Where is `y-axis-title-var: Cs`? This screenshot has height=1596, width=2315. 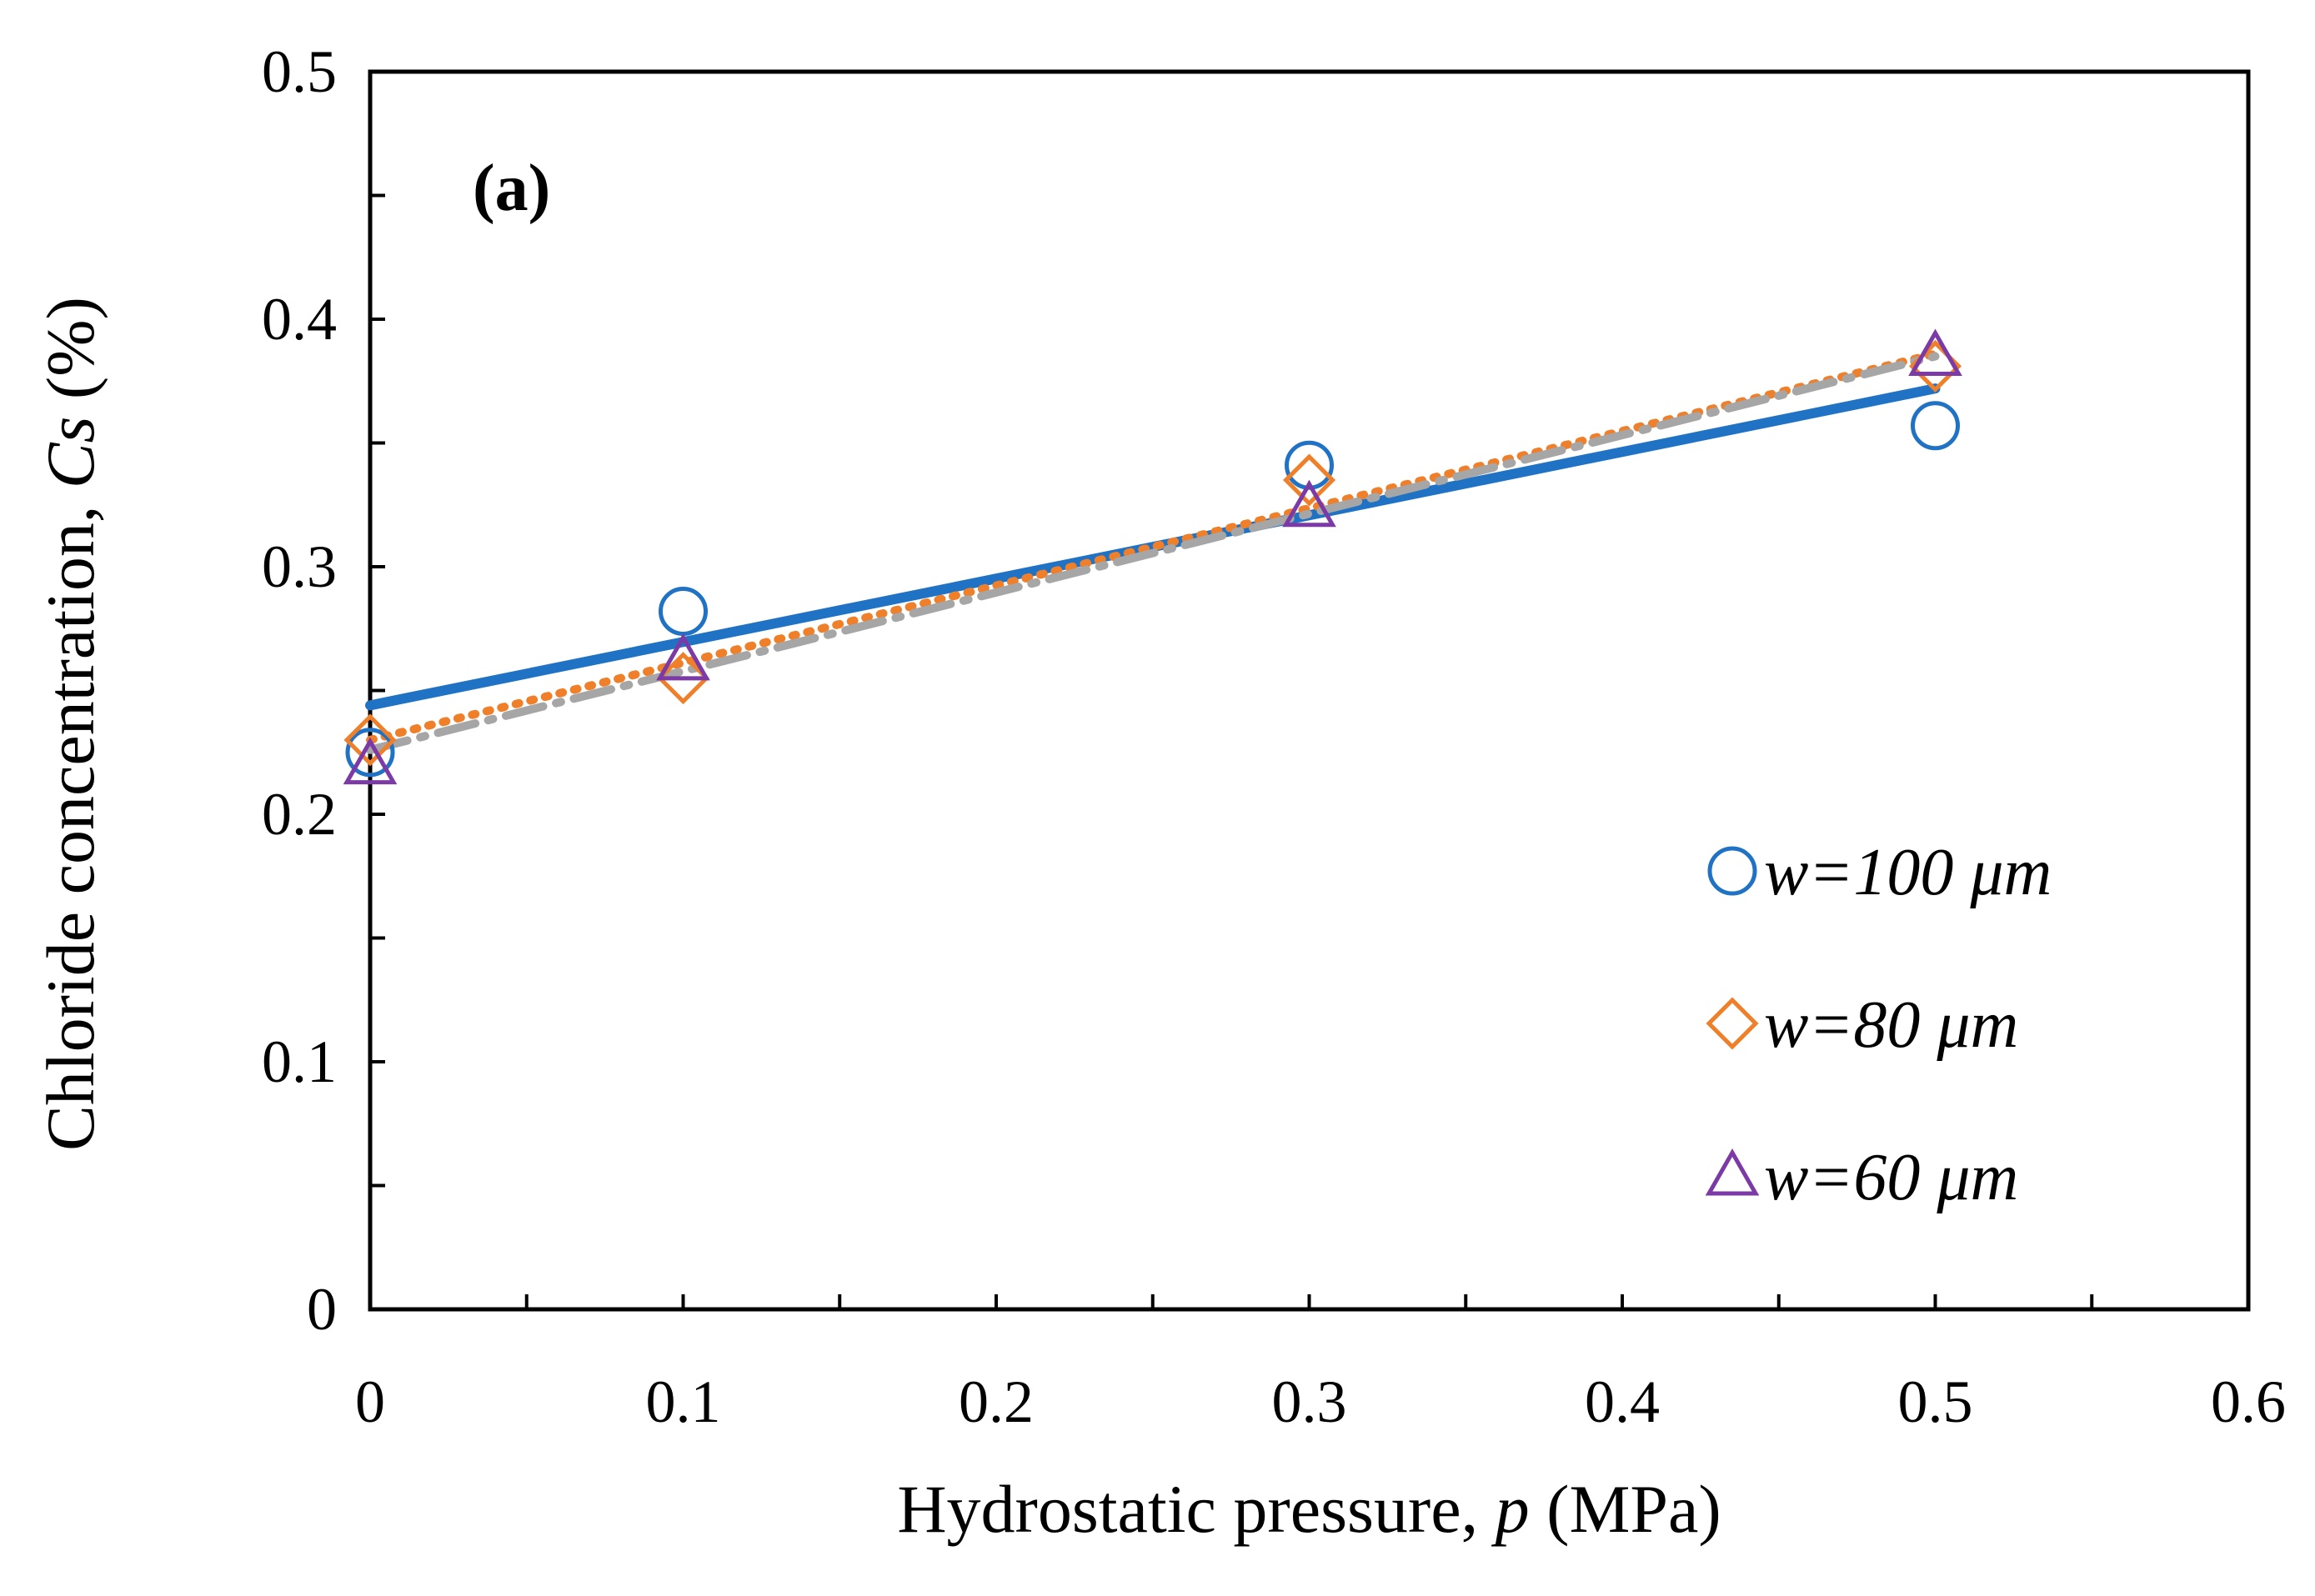
y-axis-title-var: Cs is located at coordinates (71, 453).